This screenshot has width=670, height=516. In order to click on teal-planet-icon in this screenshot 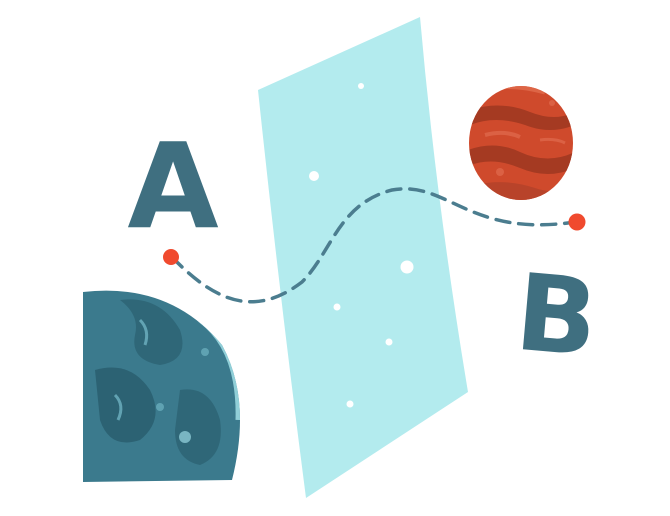, I will do `click(161, 386)`.